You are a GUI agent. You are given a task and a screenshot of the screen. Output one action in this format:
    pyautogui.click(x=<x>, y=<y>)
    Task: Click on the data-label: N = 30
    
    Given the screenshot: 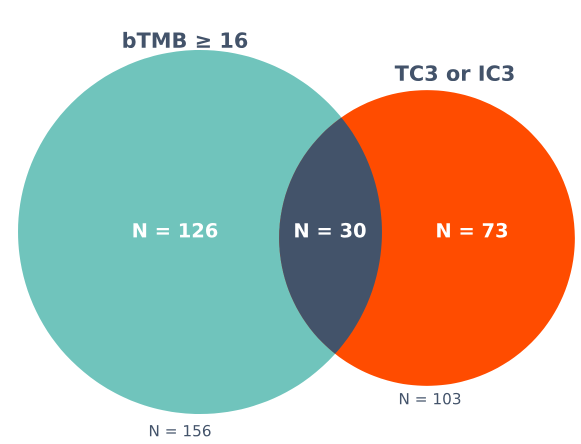 What is the action you would take?
    pyautogui.click(x=330, y=230)
    